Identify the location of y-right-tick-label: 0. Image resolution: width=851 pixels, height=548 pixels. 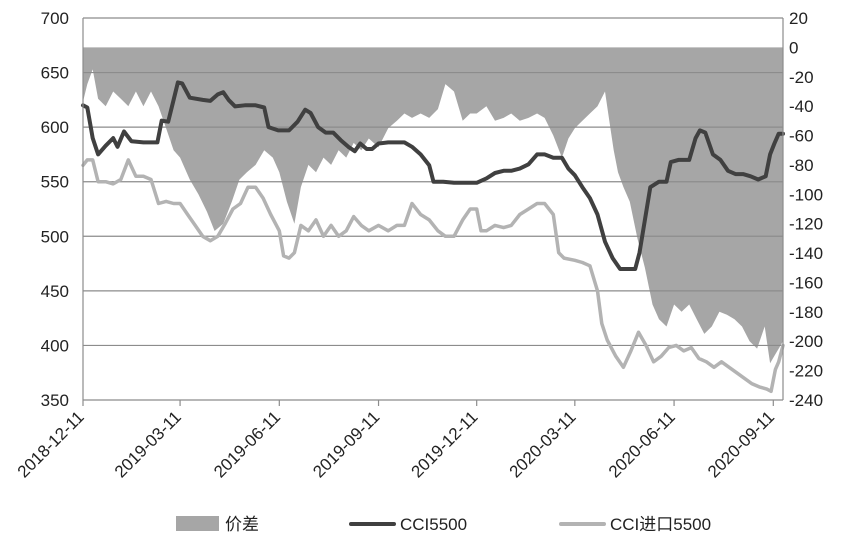
(793, 47).